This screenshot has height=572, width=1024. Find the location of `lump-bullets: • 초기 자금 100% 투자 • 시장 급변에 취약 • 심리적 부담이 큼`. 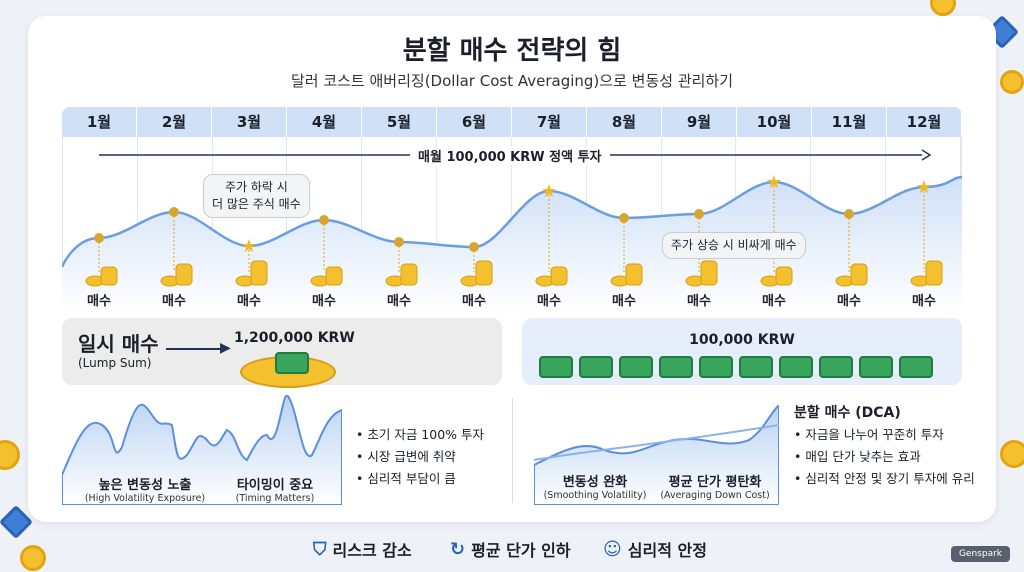

lump-bullets: • 초기 자금 100% 투자 • 시장 급변에 취약 • 심리적 부담이 큼 is located at coordinates (420, 456).